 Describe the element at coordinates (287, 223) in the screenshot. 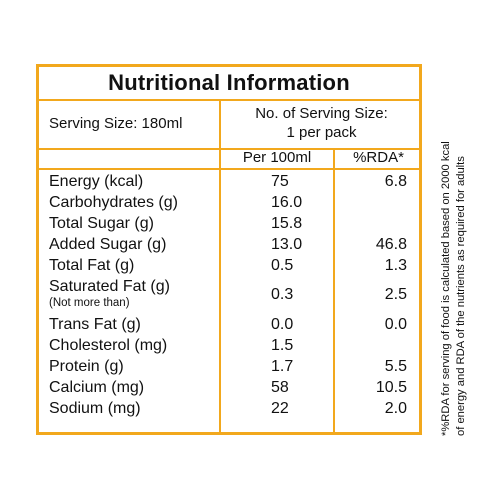

I see `per100-value: 15.8` at that location.